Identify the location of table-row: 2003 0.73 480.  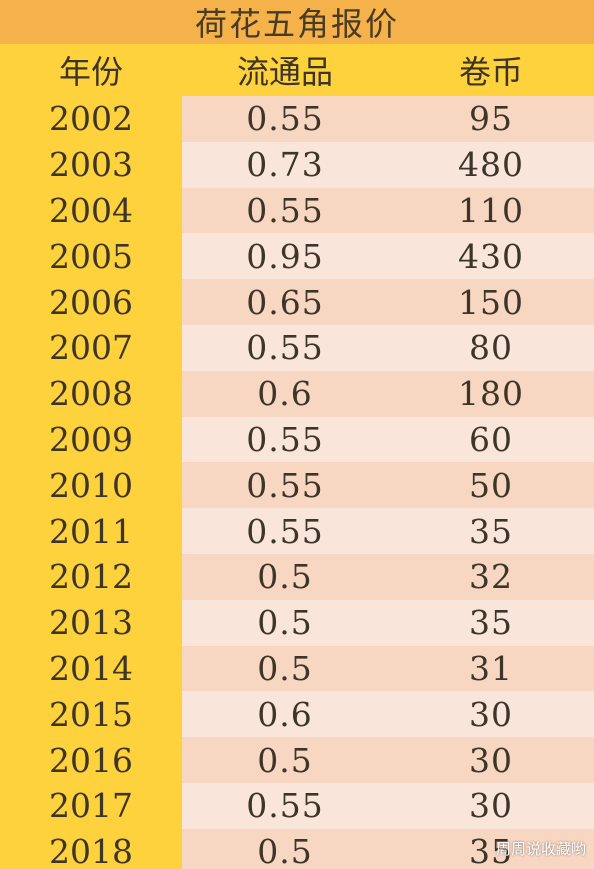
(297, 164).